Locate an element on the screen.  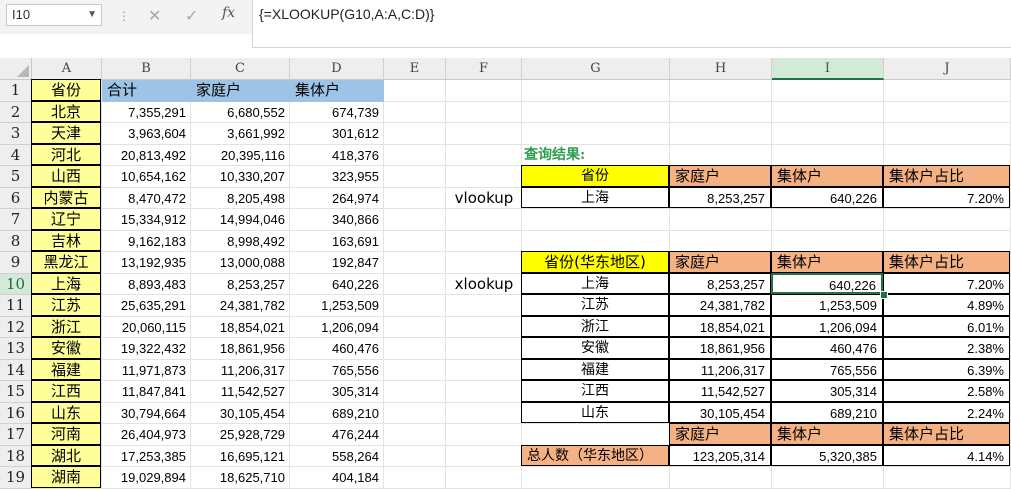
value-cell: 15,334,912 is located at coordinates (153, 219).